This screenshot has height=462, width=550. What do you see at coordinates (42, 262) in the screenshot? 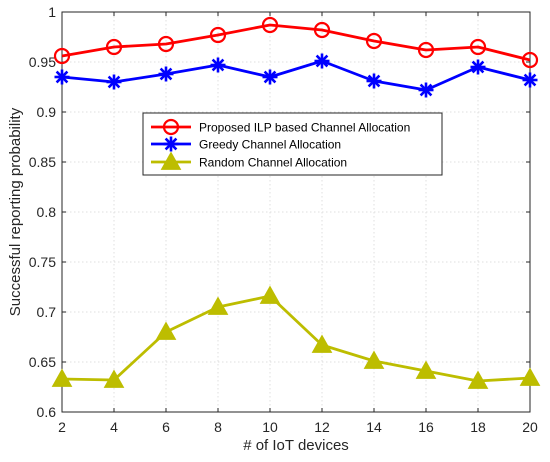
I see `y-tick-label: 0.75` at bounding box center [42, 262].